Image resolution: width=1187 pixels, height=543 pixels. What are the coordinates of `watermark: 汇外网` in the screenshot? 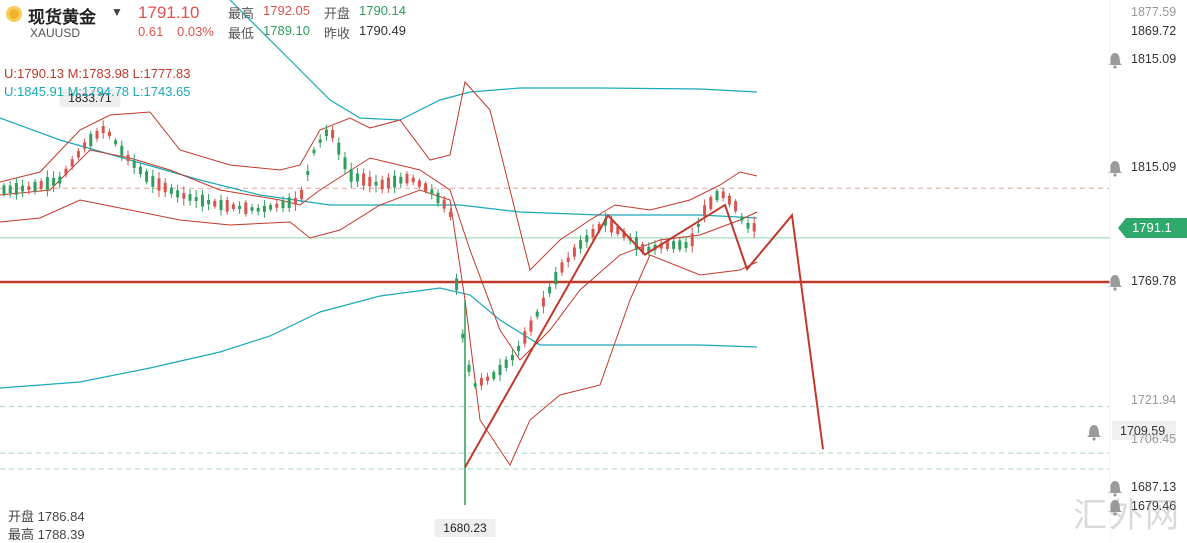 It's located at (1127, 516).